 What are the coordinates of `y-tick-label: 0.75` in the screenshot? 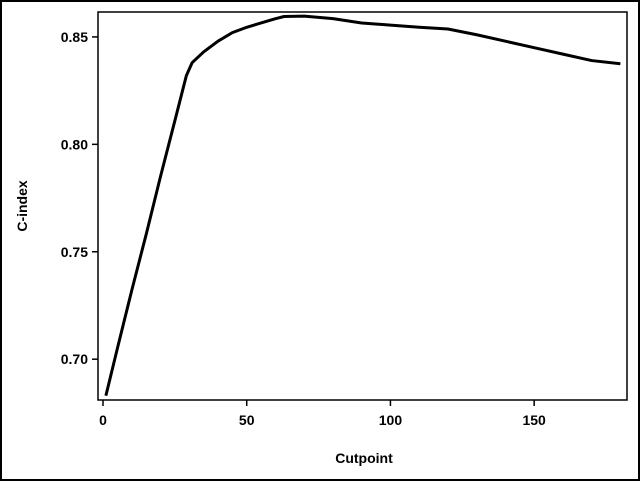 It's located at (74, 252).